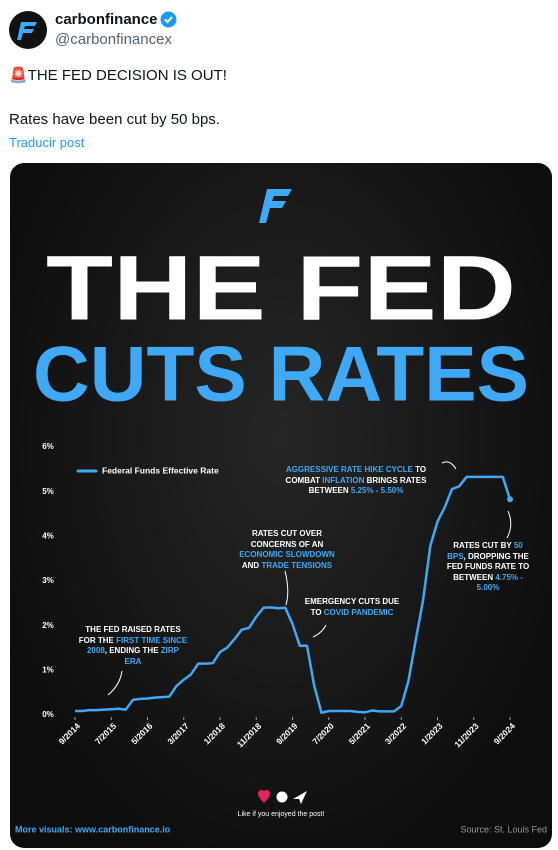  I want to click on annotation-text: 5.25% - 5.50%, so click(377, 490).